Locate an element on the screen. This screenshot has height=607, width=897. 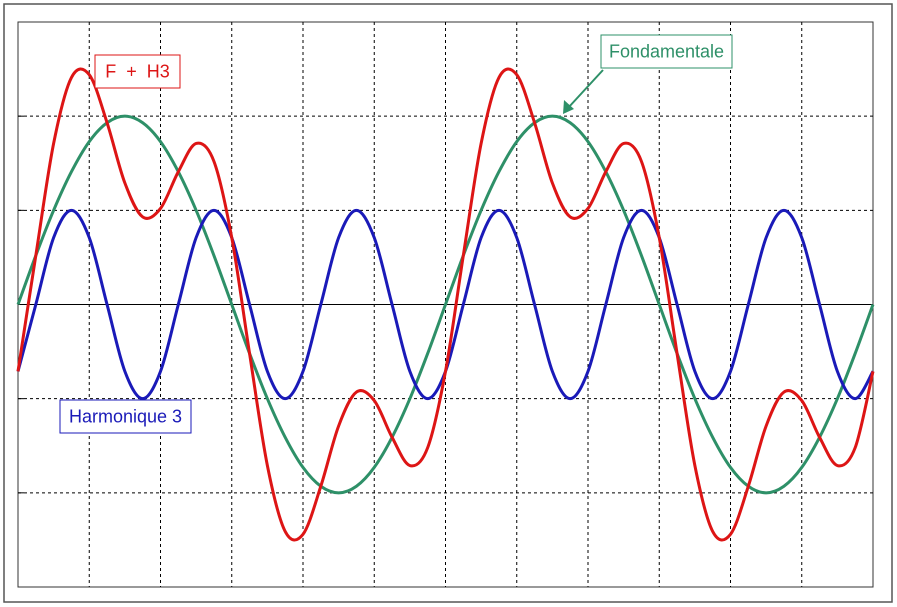
series-label: Harmonique 3 is located at coordinates (125, 416).